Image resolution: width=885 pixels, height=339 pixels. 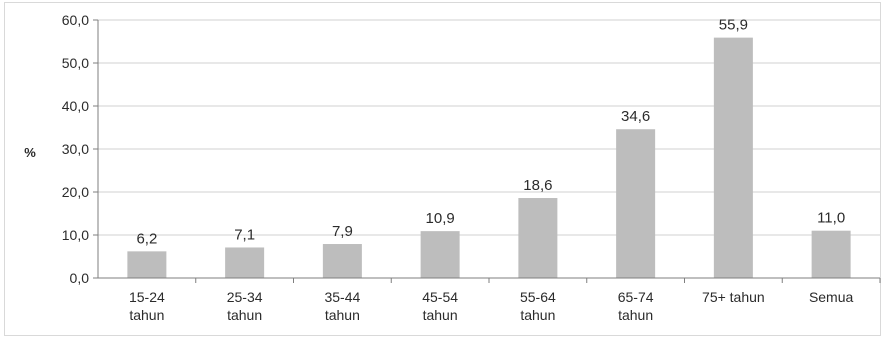 I want to click on y-axis: 0,0 10,0 20,0 30,0 40,0 50,0 60,0, so click(x=80, y=149).